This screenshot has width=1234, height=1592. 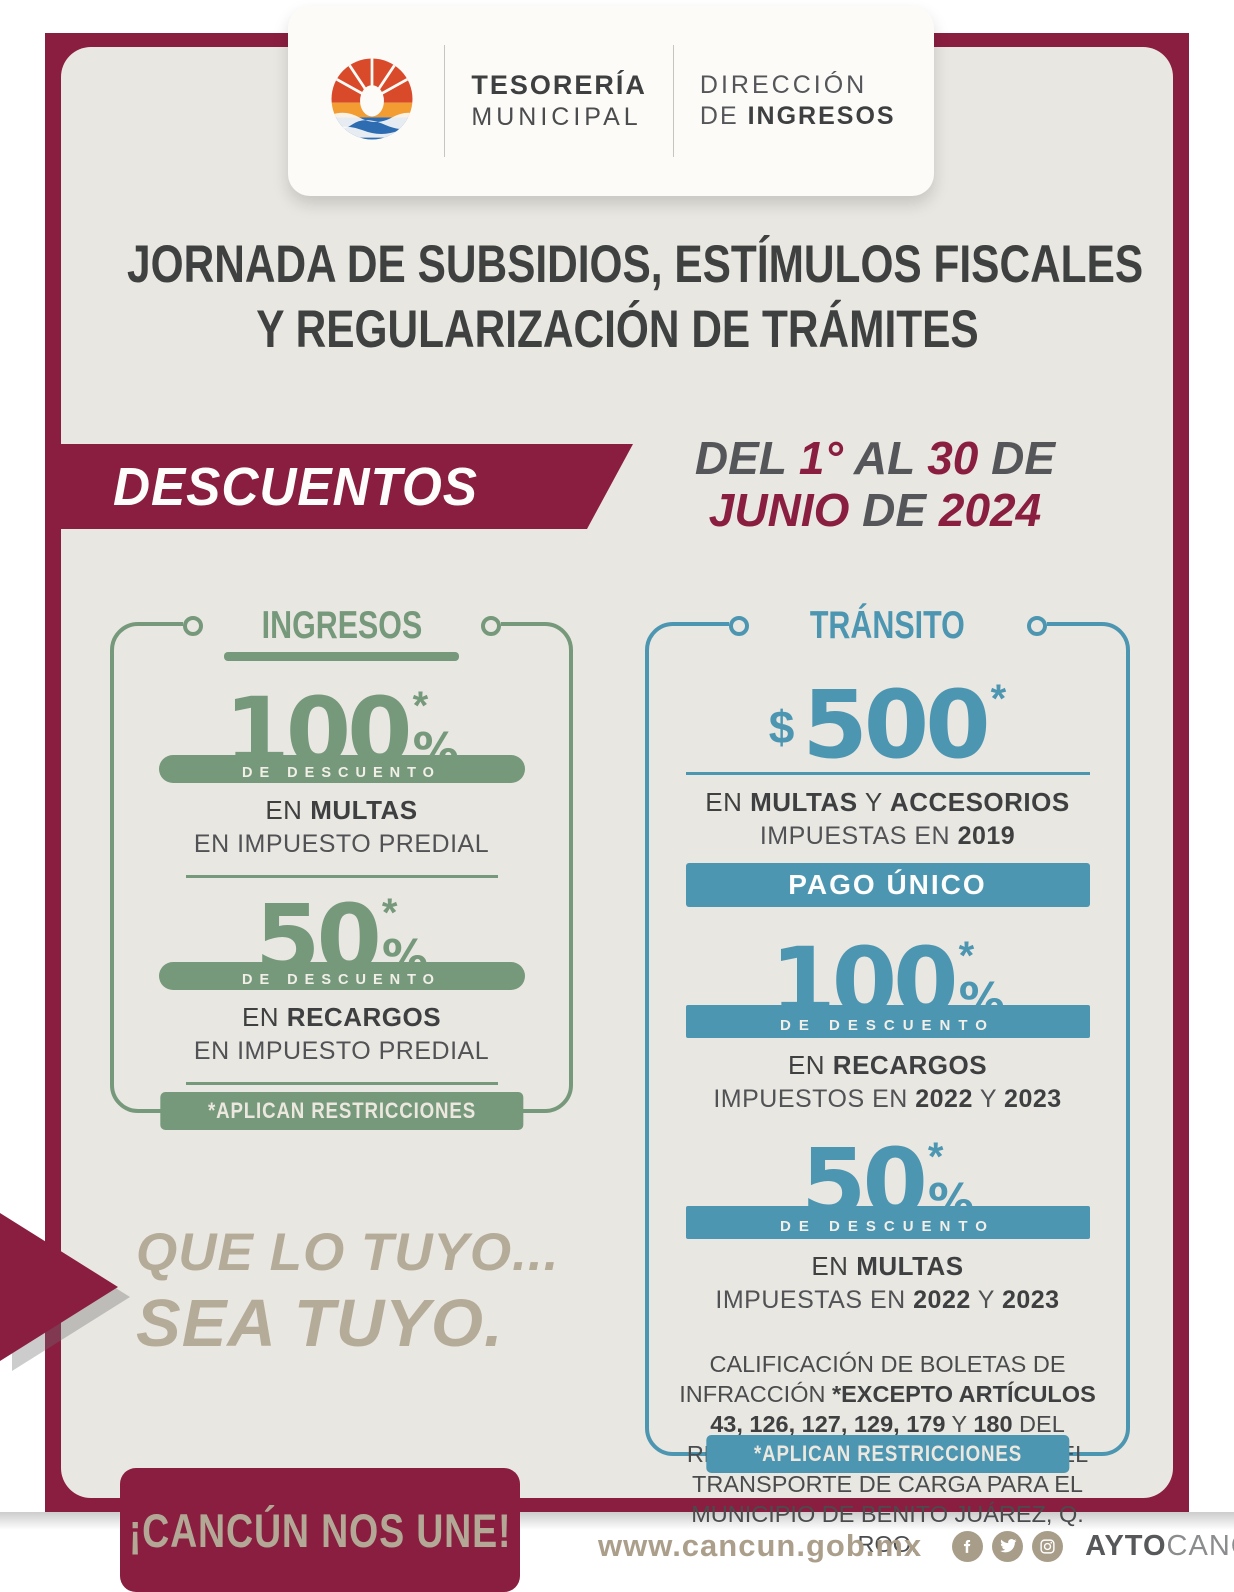 I want to click on tagline: QUE LO TUYO... SEA TUYO., so click(x=376, y=1292).